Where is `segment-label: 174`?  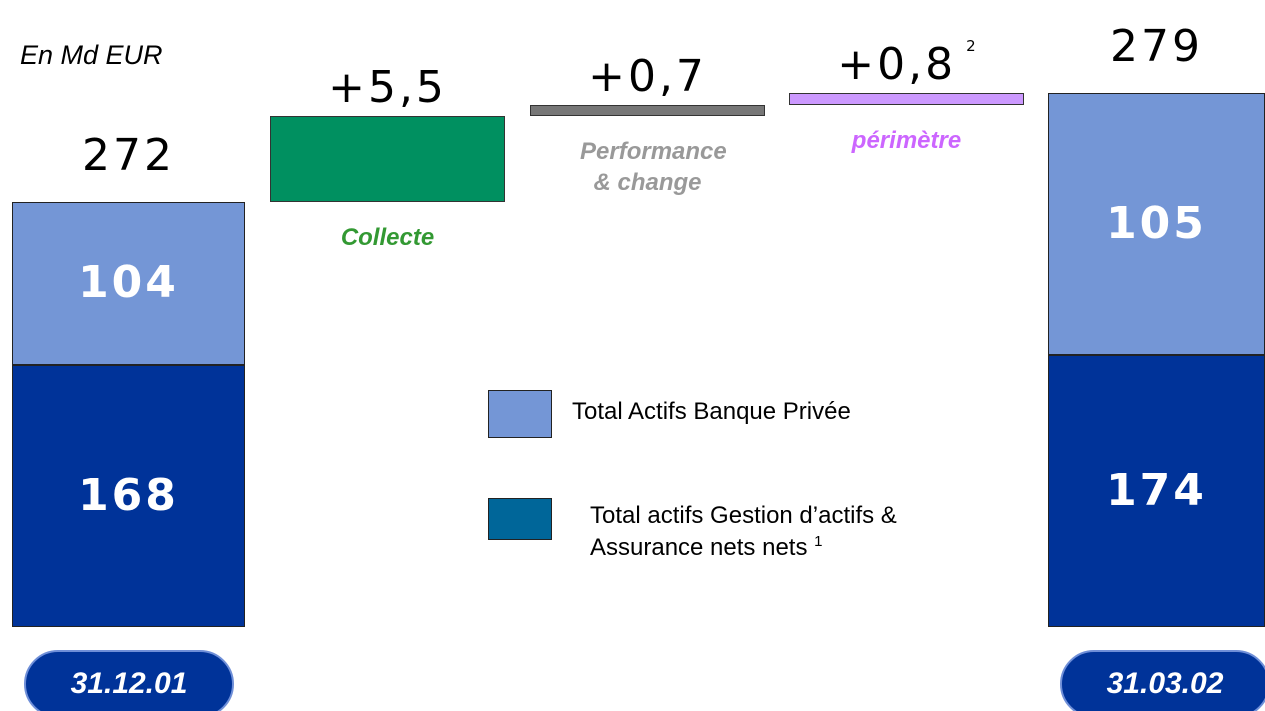 segment-label: 174 is located at coordinates (1156, 491).